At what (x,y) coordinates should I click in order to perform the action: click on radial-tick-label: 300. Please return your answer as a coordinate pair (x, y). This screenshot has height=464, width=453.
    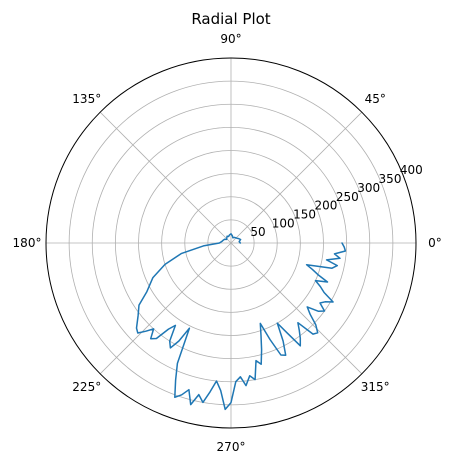
    Looking at the image, I should click on (368, 188).